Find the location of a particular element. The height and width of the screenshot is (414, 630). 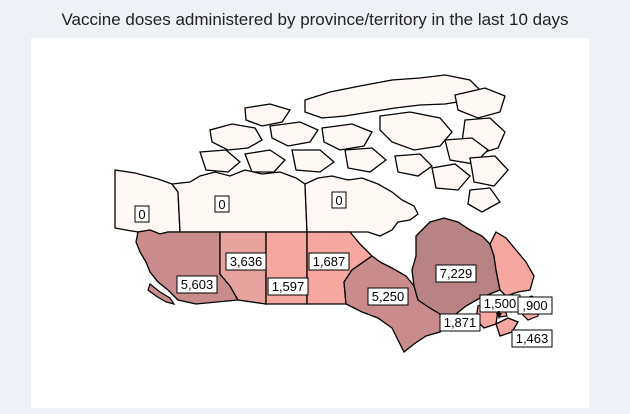

value-label: 1,871 is located at coordinates (460, 322).